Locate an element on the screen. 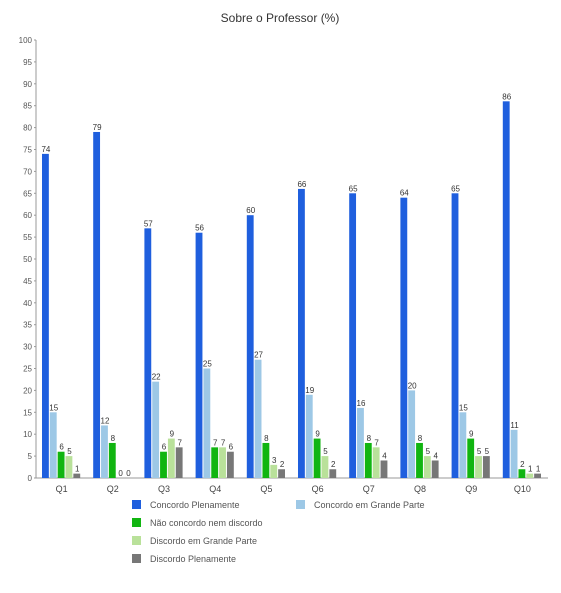 The width and height of the screenshot is (561, 593). legend-label: Concordo Plenamente is located at coordinates (195, 505).